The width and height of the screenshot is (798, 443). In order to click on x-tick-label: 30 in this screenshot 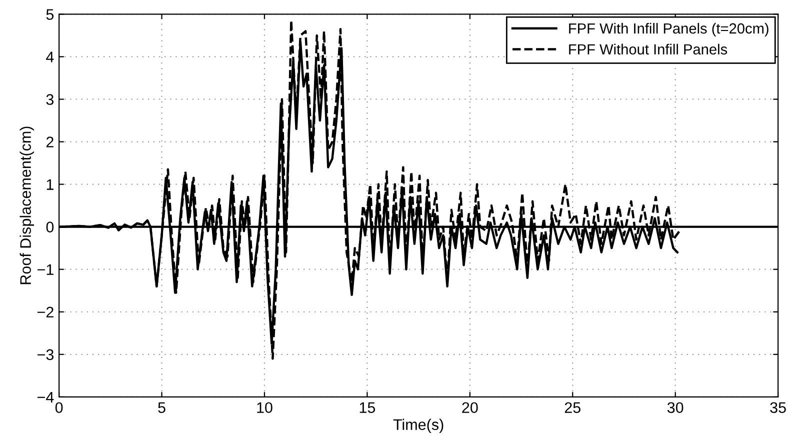, I will do `click(675, 408)`.